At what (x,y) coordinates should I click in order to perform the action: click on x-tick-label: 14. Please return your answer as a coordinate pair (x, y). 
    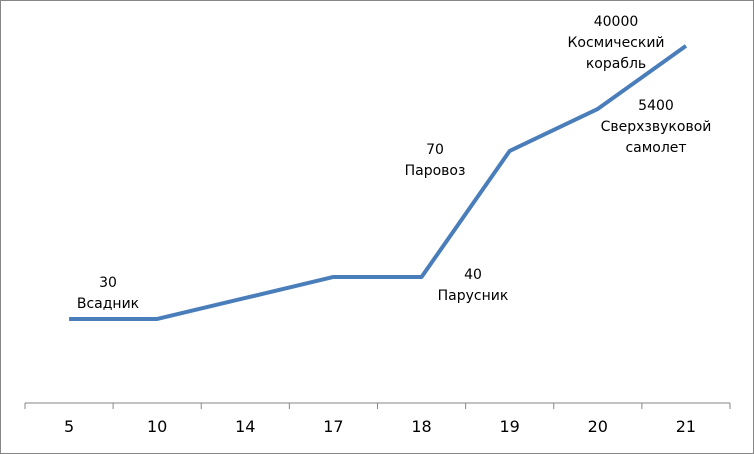
    Looking at the image, I should click on (245, 426).